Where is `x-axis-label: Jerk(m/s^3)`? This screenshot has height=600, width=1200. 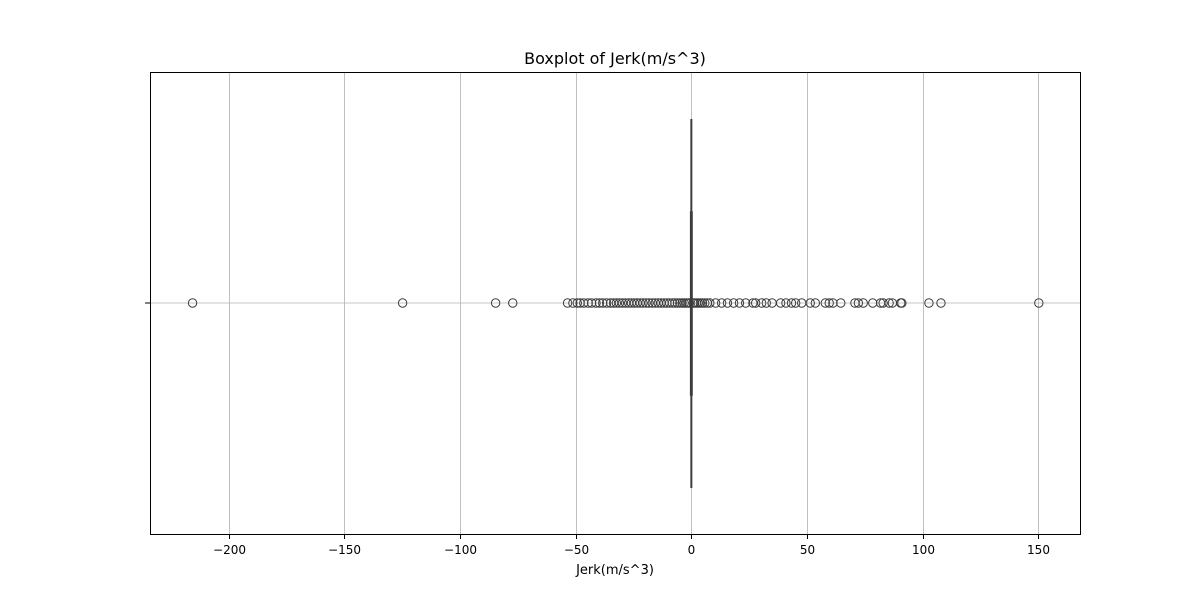
x-axis-label: Jerk(m/s^3) is located at coordinates (614, 570).